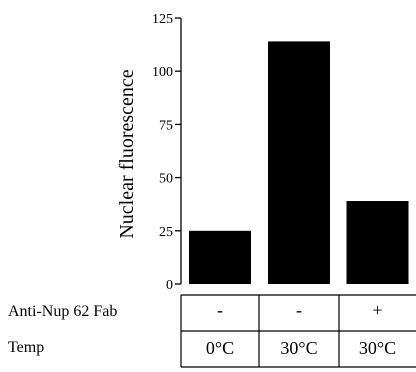 This screenshot has width=416, height=372. Describe the element at coordinates (127, 153) in the screenshot. I see `y-axis-label: Nuclear fluorescence` at that location.